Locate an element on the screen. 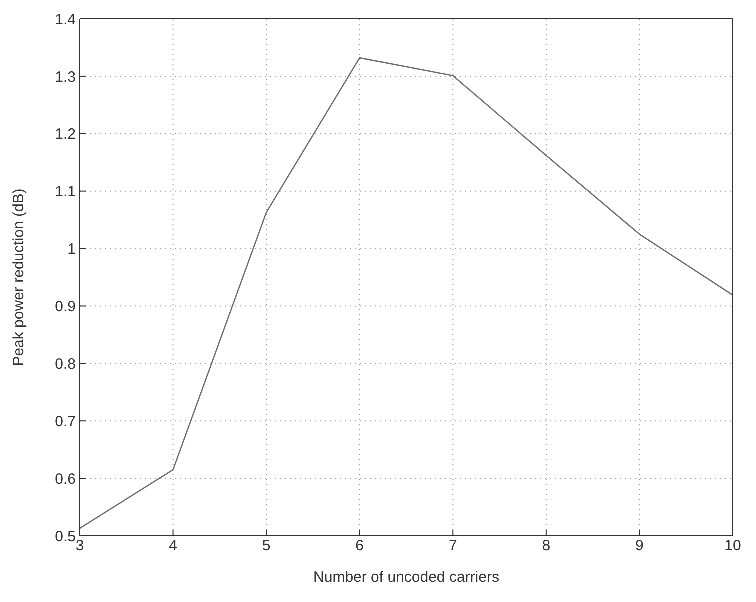  y-tick-label: 0.8 is located at coordinates (65, 364).